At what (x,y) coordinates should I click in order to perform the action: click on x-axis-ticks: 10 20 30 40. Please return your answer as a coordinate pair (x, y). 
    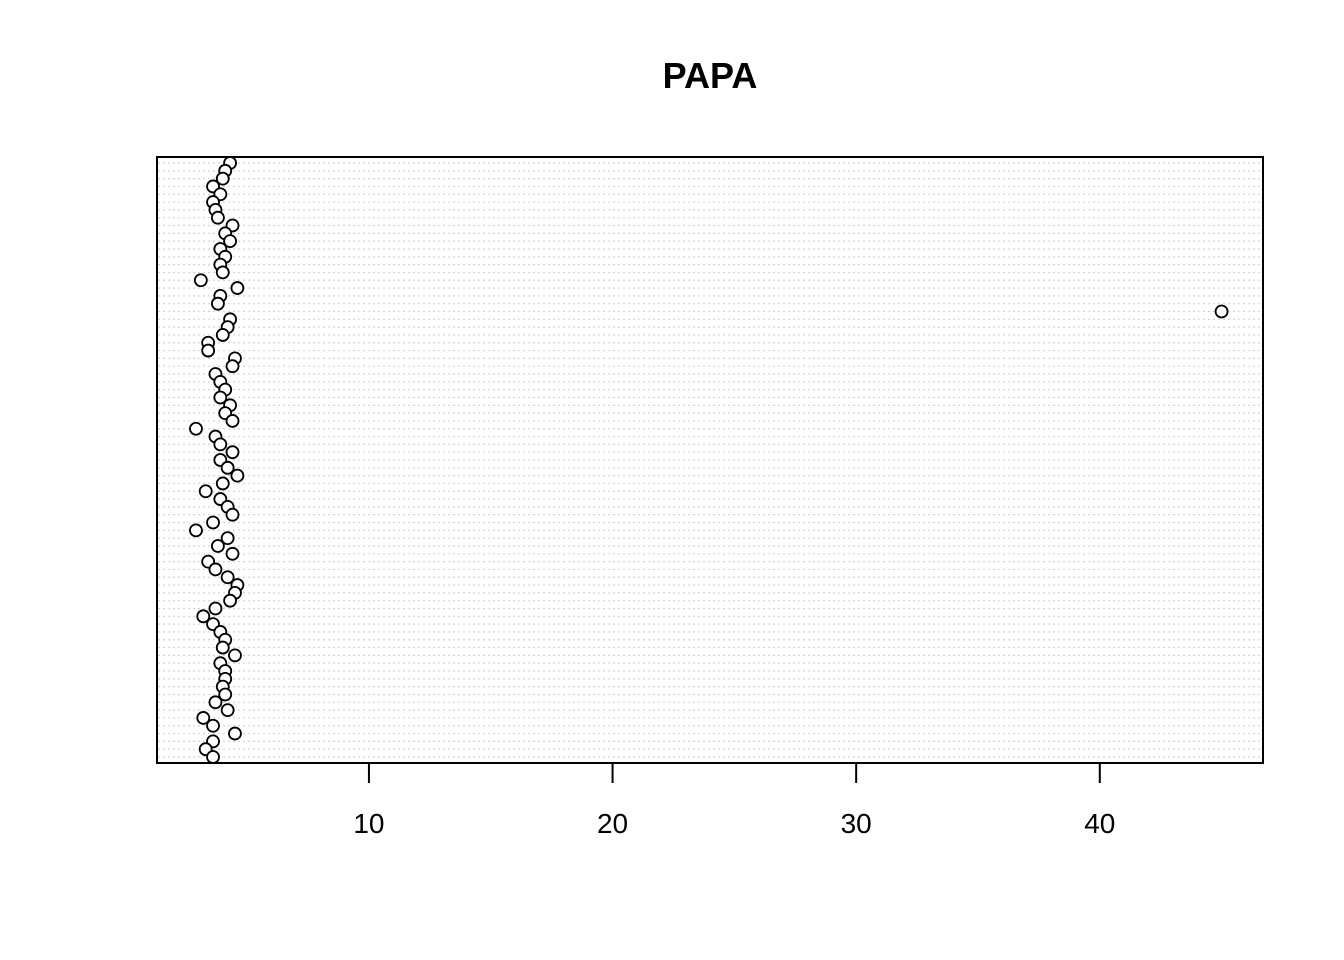
    Looking at the image, I should click on (734, 801).